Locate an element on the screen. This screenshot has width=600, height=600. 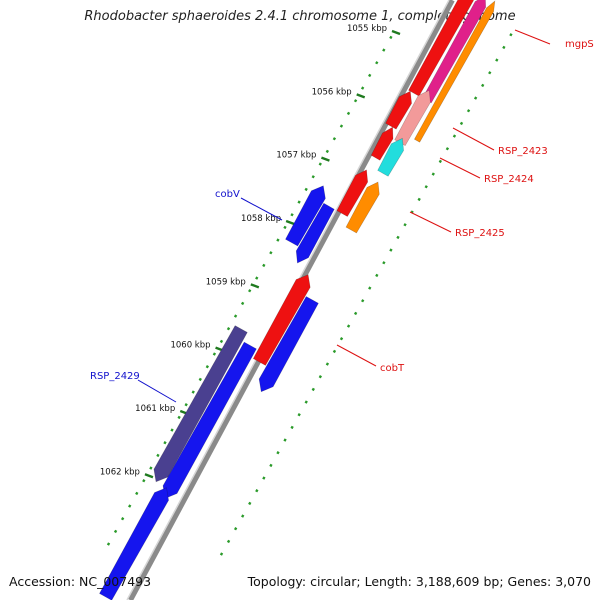
gene-cobT is located at coordinates (288, 344).